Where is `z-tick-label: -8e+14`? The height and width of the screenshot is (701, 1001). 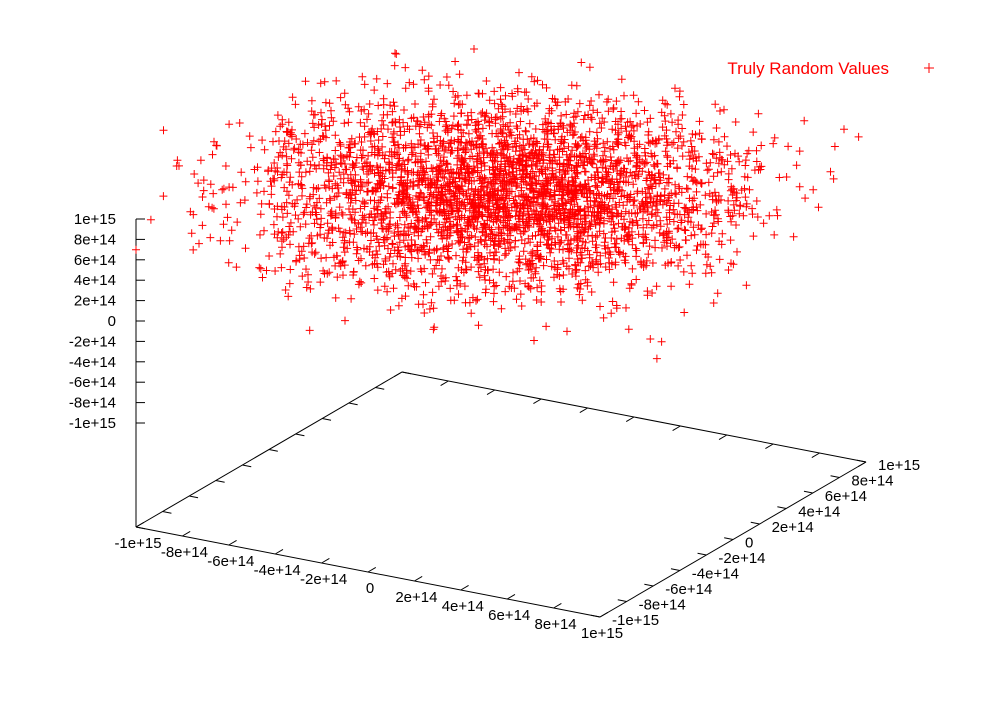
z-tick-label: -8e+14 is located at coordinates (92, 403).